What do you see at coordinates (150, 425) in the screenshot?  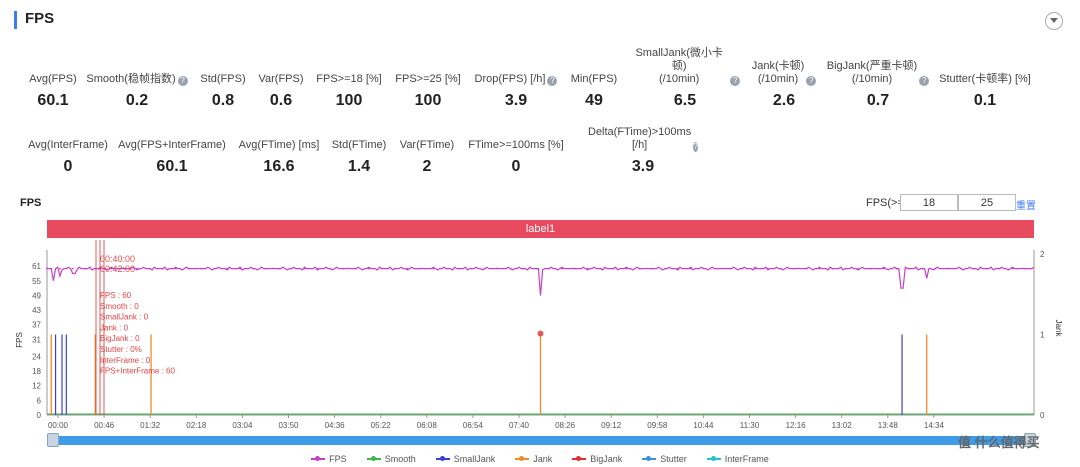 I see `x-tick-label: 01:32` at bounding box center [150, 425].